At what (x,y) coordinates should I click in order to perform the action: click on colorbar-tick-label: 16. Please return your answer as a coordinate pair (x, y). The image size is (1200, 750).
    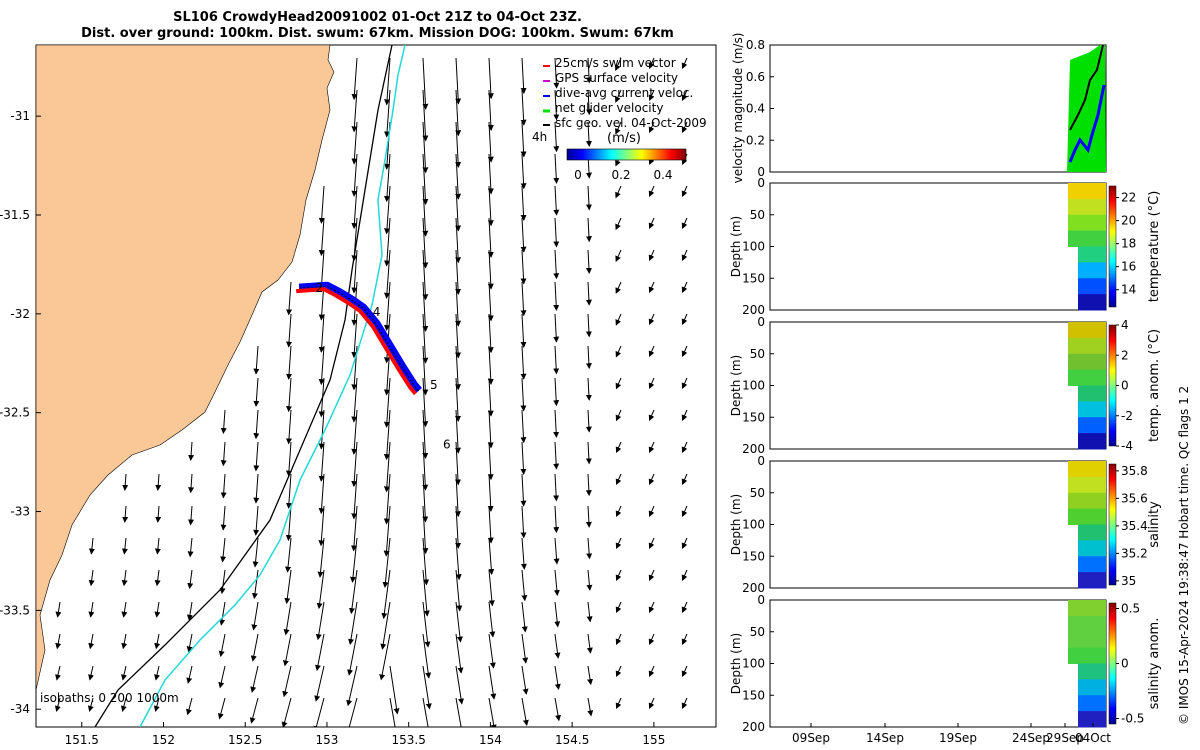
    Looking at the image, I should click on (1128, 267).